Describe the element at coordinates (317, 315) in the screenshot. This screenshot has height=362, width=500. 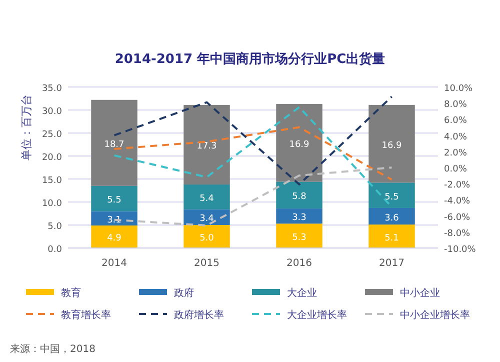
I see `legend-label: 大企业增长率` at that location.